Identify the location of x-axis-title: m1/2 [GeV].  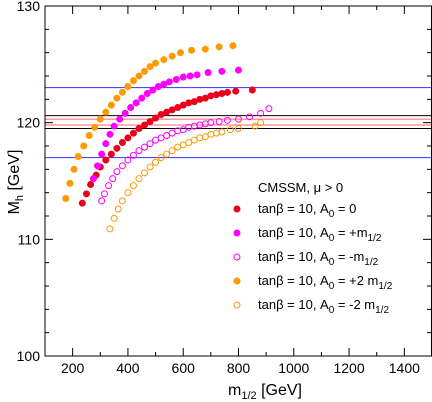
(265, 392).